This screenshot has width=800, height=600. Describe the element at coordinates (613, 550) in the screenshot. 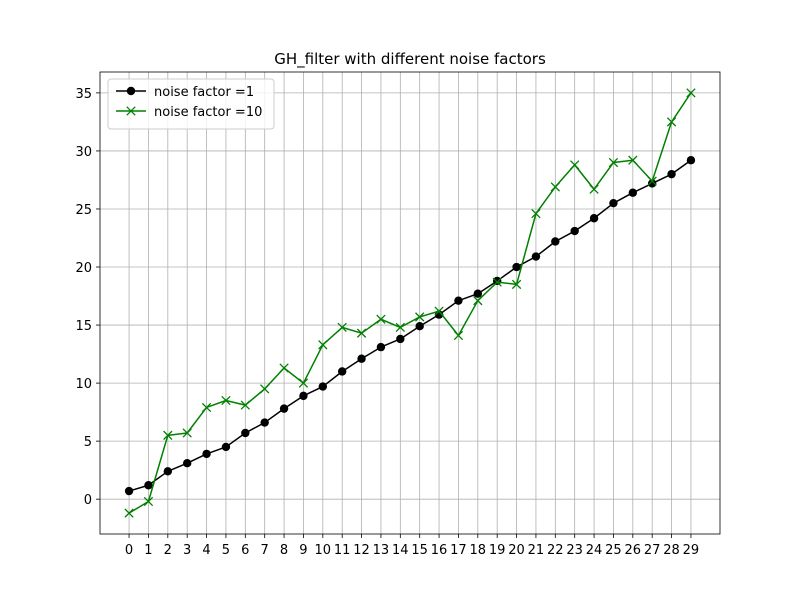

I see `x-tick-label: 25` at that location.